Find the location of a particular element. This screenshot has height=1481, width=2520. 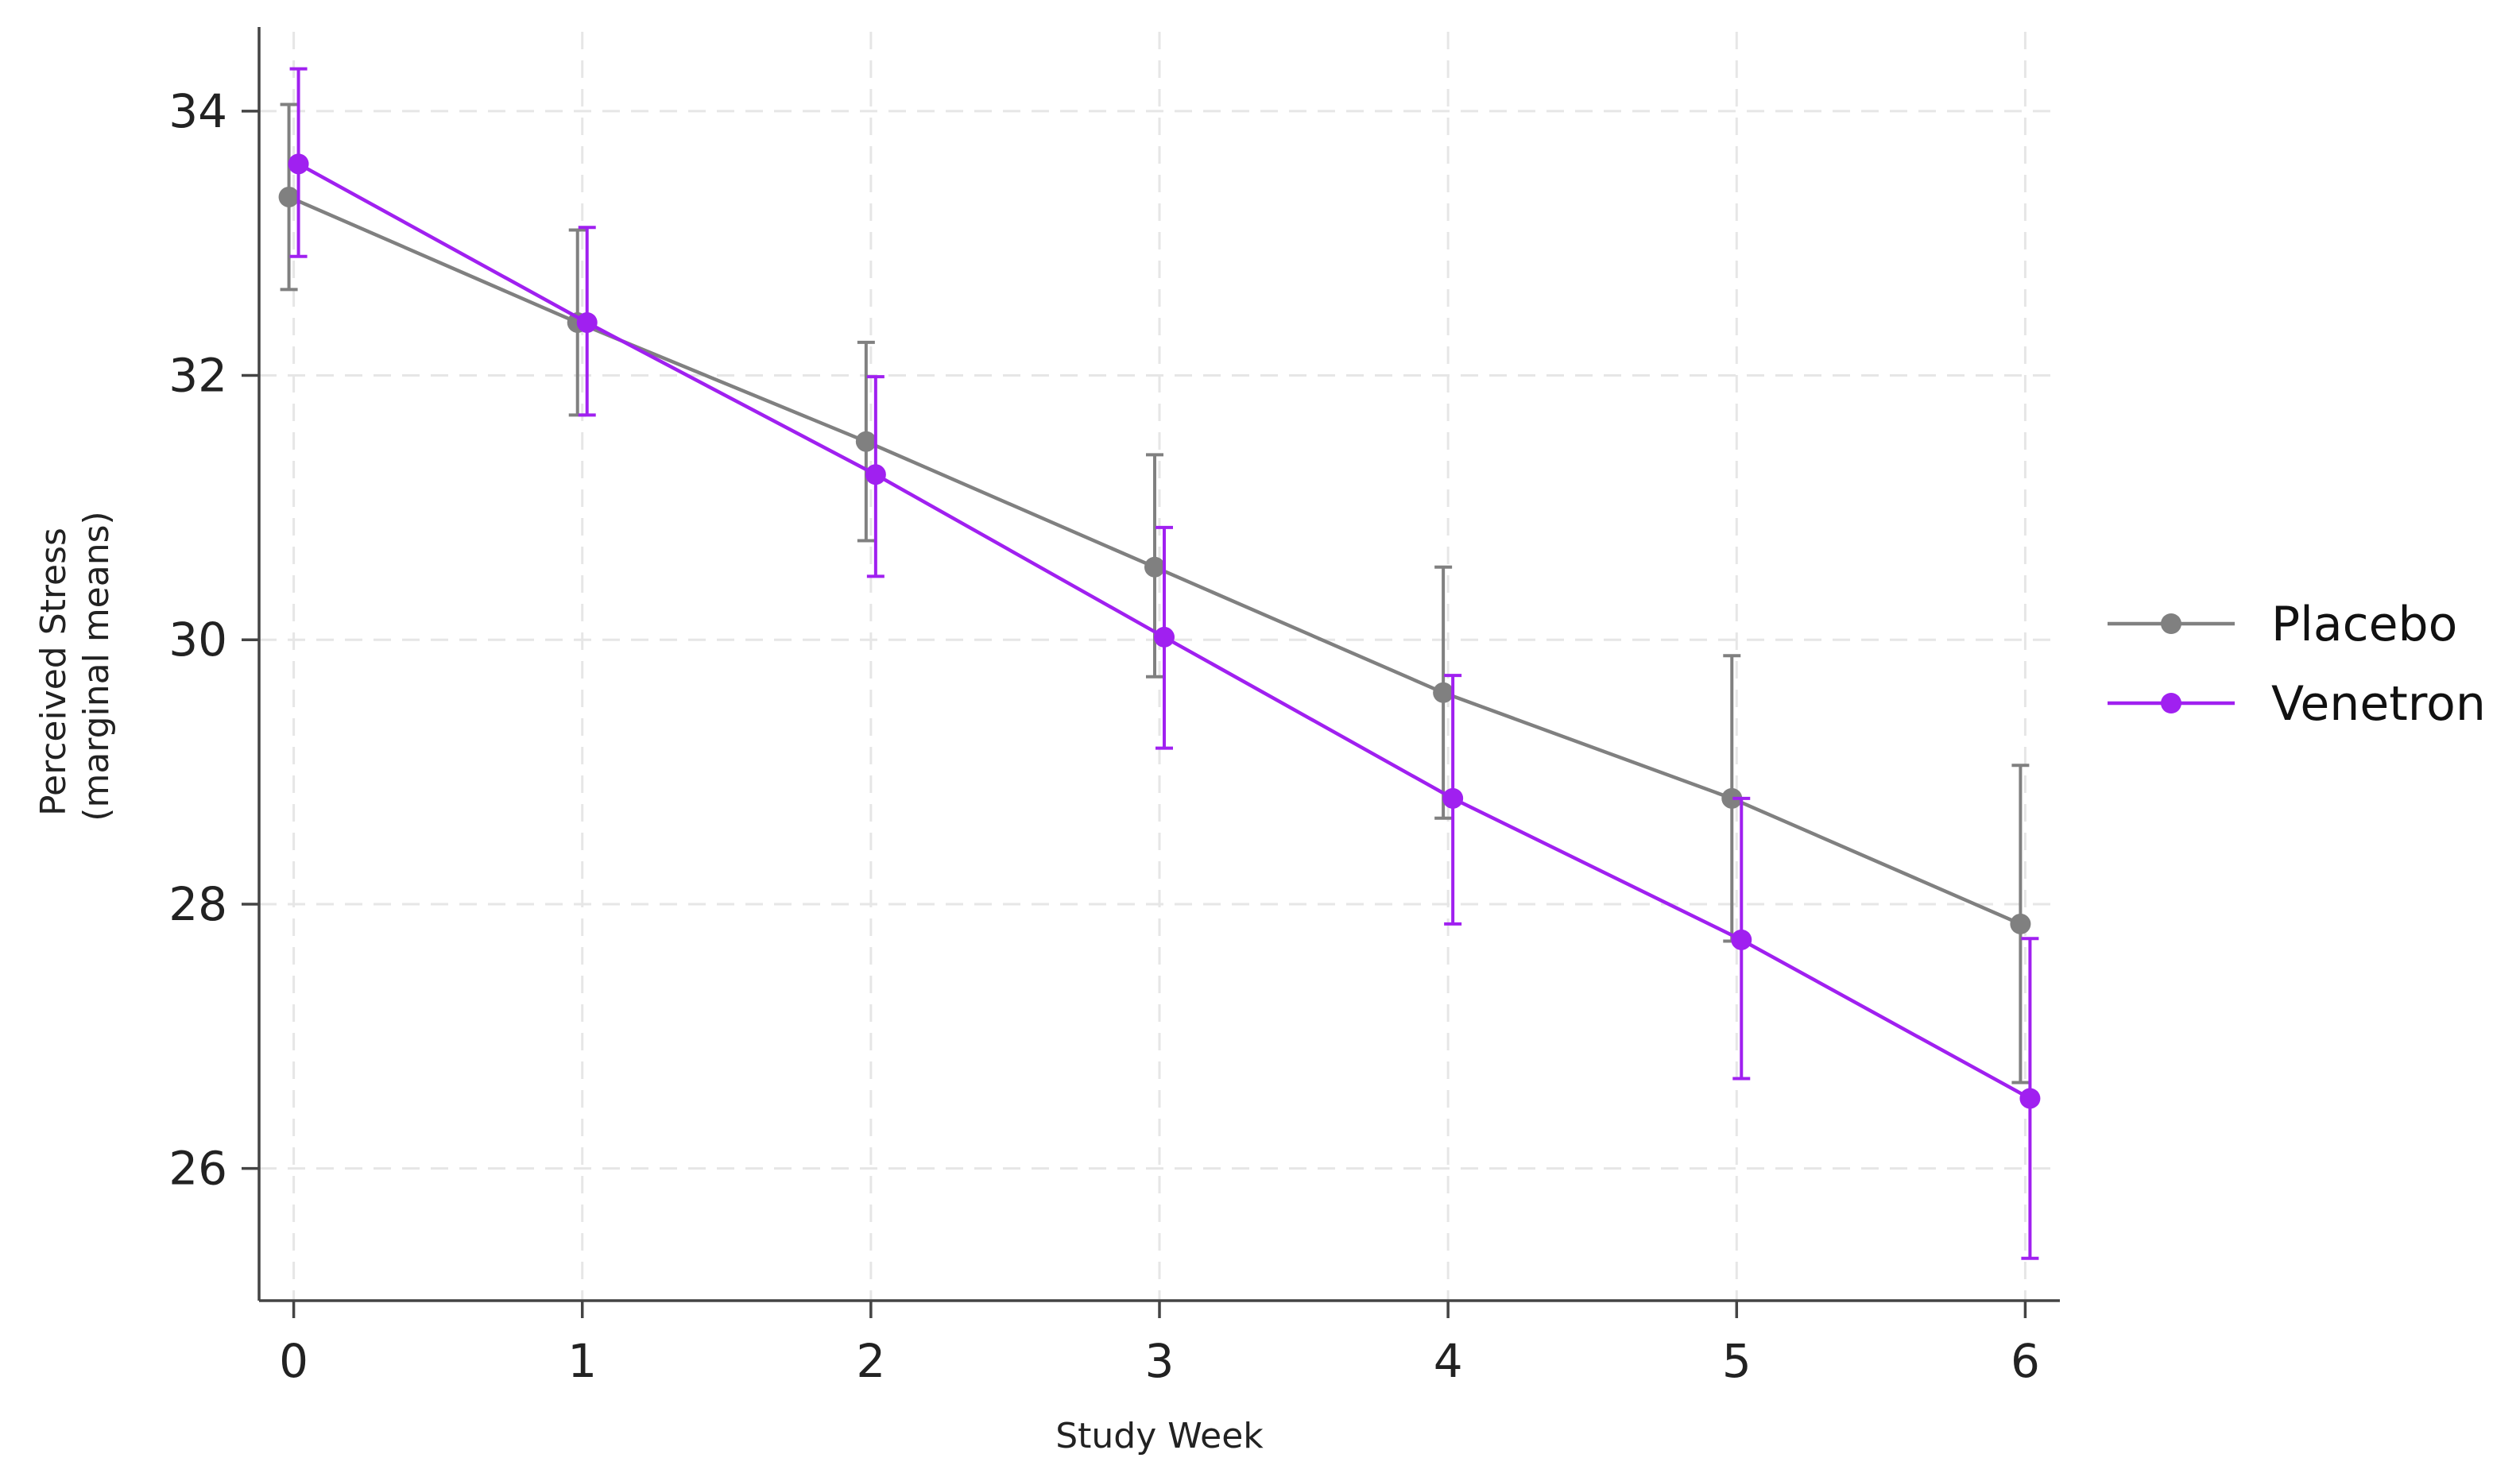

x-tick-label: 2 is located at coordinates (870, 1361).